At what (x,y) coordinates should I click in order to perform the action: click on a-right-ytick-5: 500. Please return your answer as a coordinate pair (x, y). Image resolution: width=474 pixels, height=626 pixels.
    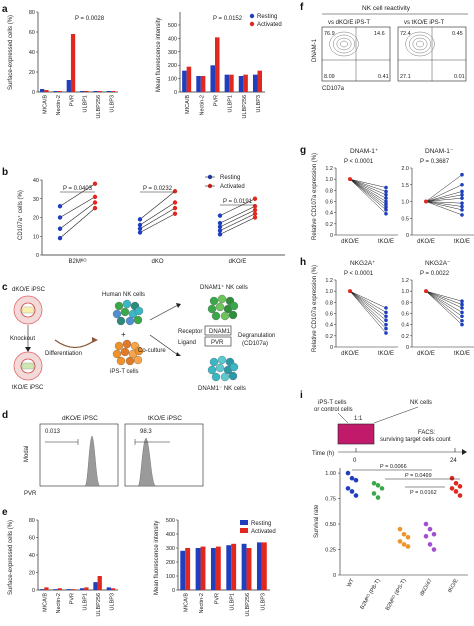
    Looking at the image, I should click on (172, 26).